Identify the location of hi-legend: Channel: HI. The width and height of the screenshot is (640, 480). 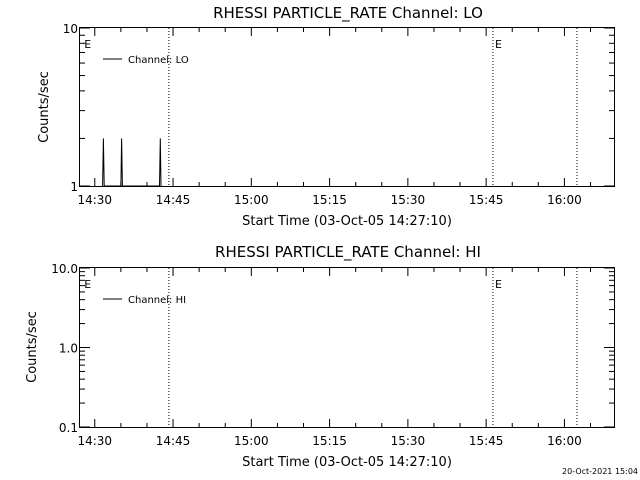
(144, 300).